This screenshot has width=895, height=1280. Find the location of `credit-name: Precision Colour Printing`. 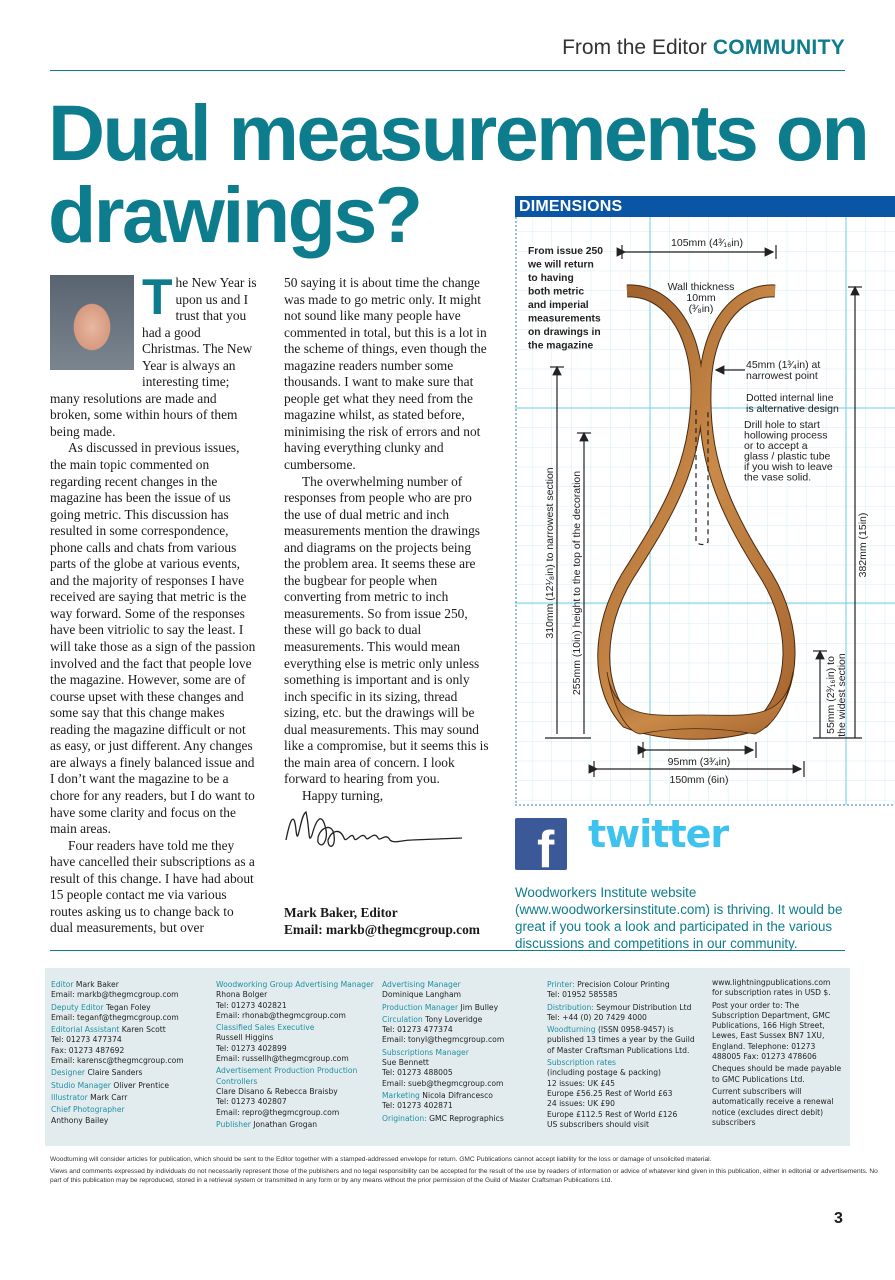

credit-name: Precision Colour Printing is located at coordinates (623, 984).